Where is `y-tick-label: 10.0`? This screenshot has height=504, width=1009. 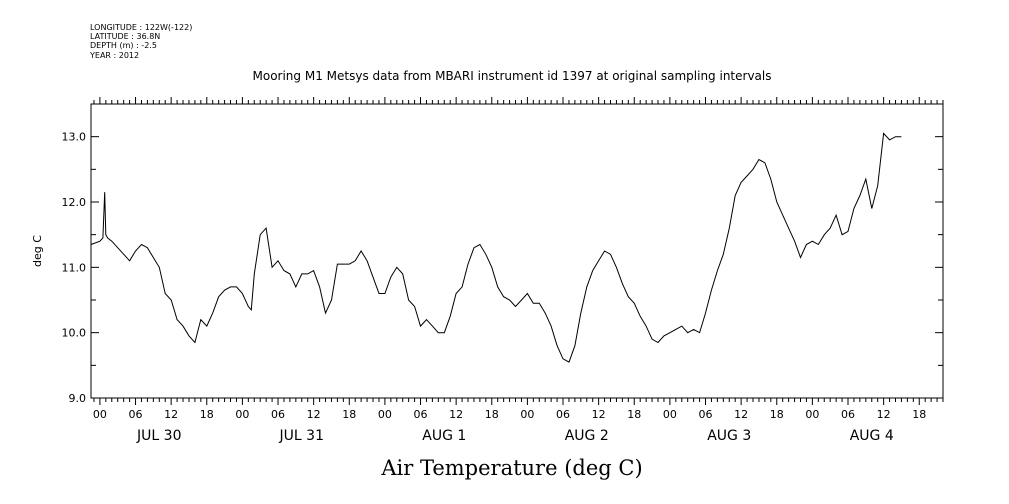
y-tick-label: 10.0 is located at coordinates (74, 333).